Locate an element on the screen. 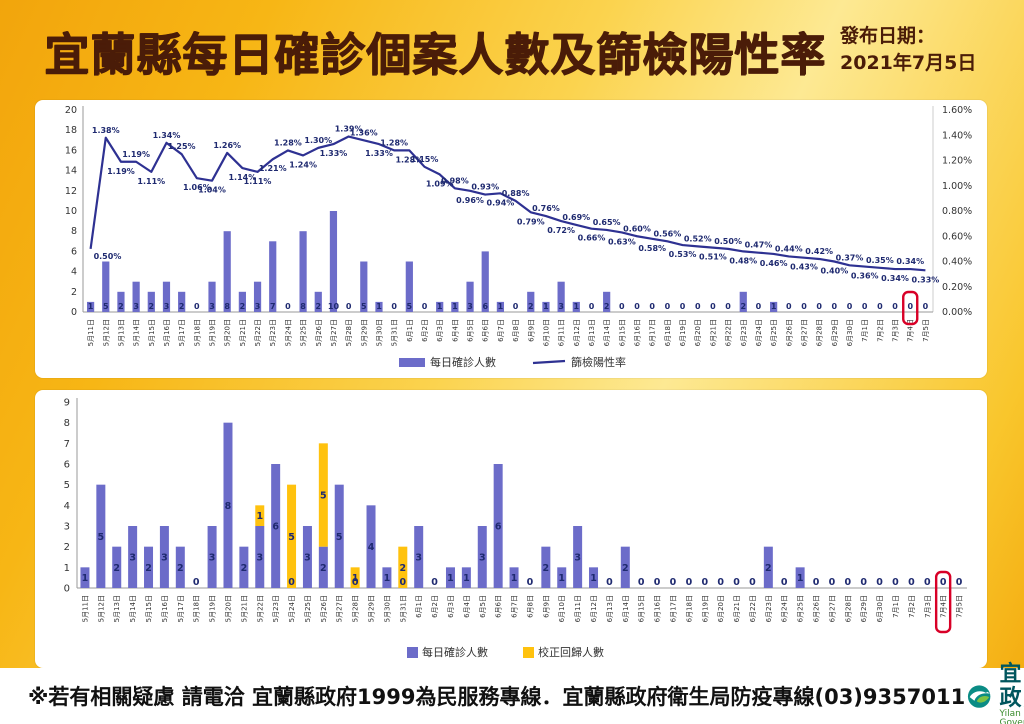 The height and width of the screenshot is (724, 1024). positivity-rate-label: 0.52% is located at coordinates (698, 238).